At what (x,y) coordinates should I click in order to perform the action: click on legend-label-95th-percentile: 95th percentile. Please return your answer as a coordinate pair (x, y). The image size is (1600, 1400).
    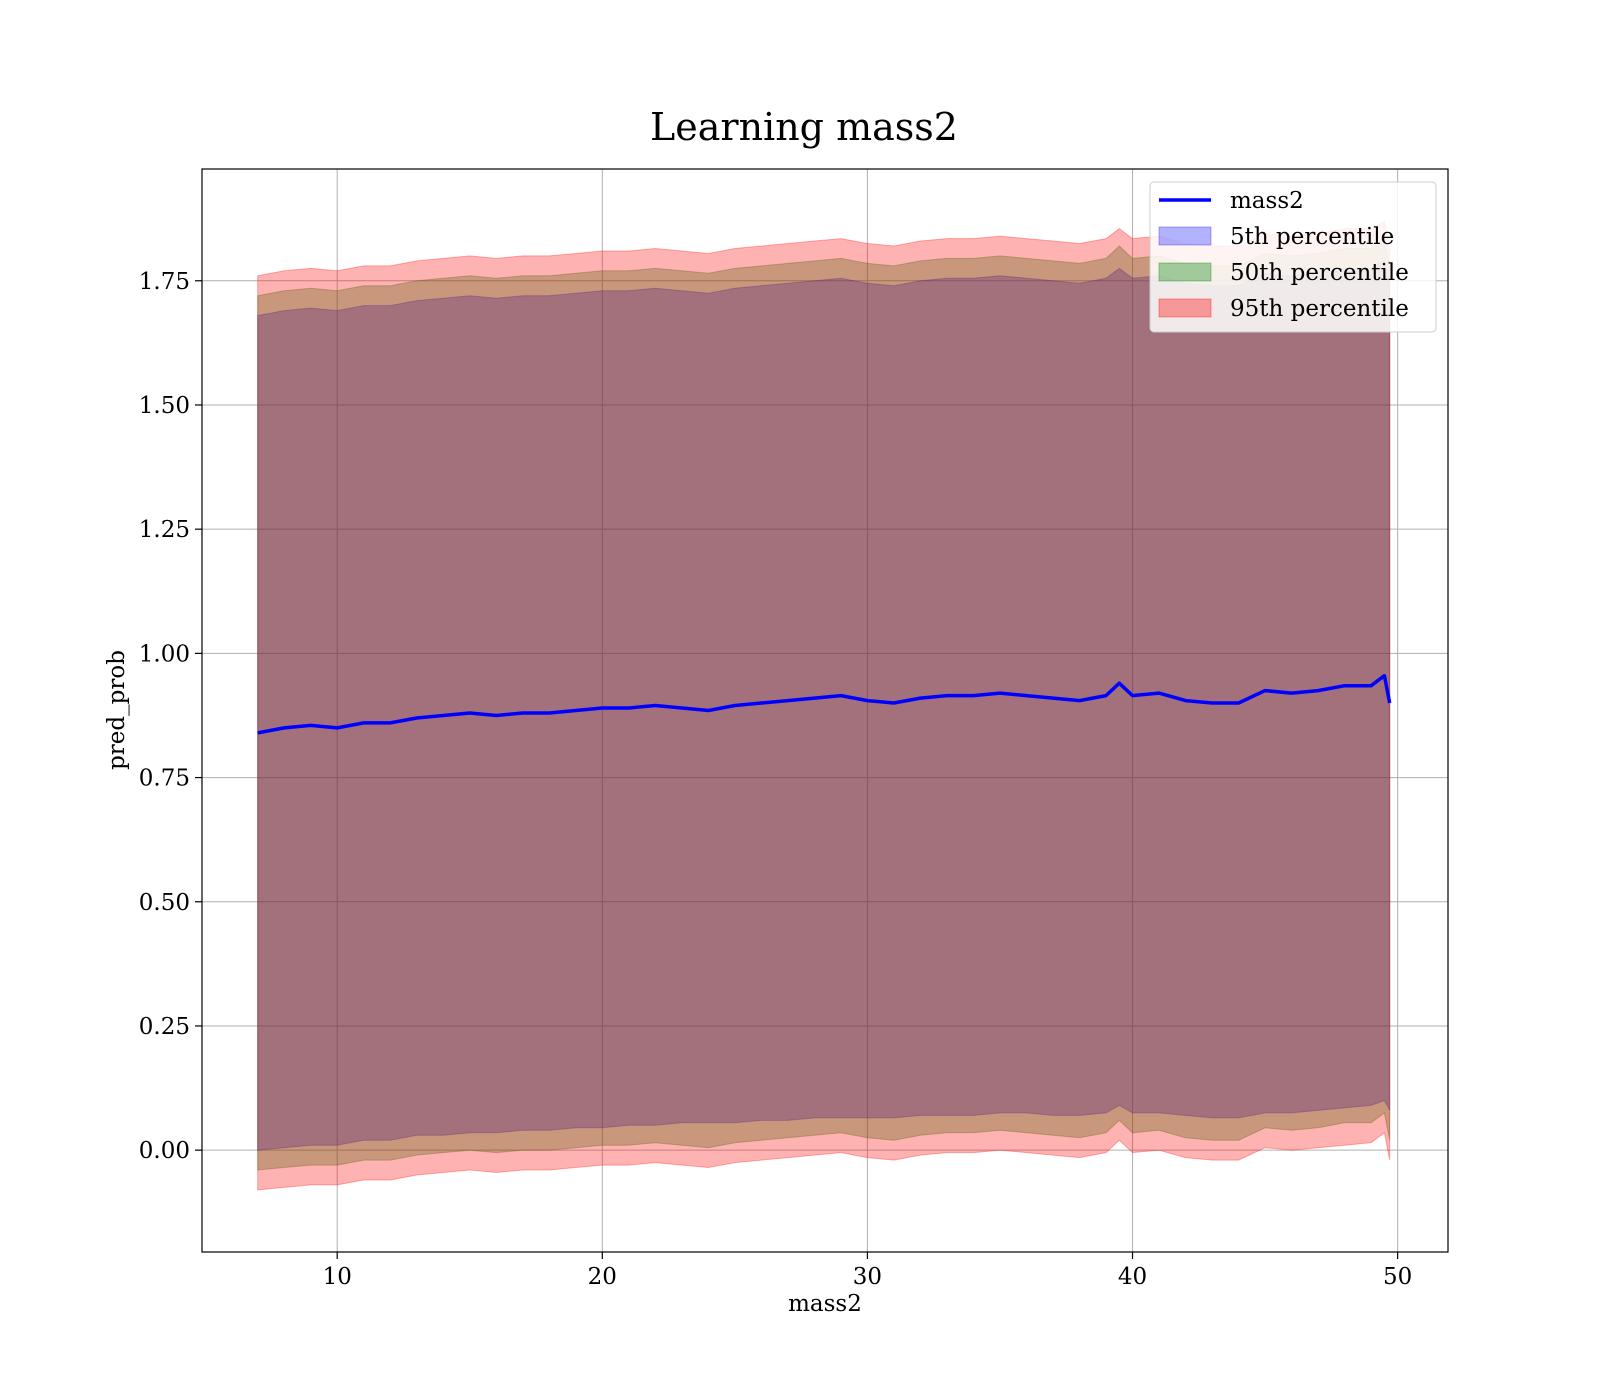
    Looking at the image, I should click on (1319, 309).